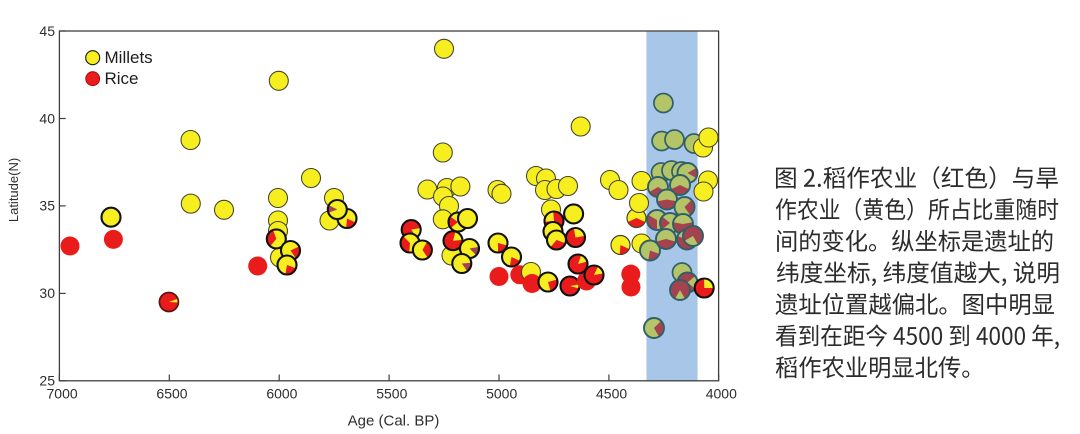 This screenshot has width=1080, height=434. I want to click on svg-text: Latitude(N), so click(13, 190).